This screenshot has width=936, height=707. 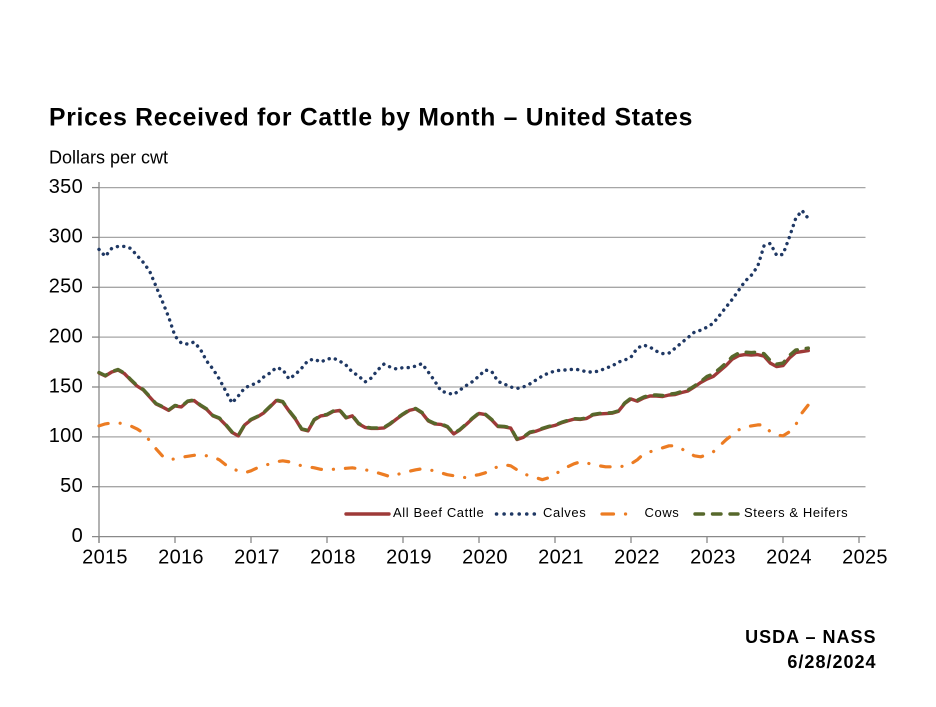 What do you see at coordinates (796, 512) in the screenshot?
I see `svg-text: Steers & Heifers` at bounding box center [796, 512].